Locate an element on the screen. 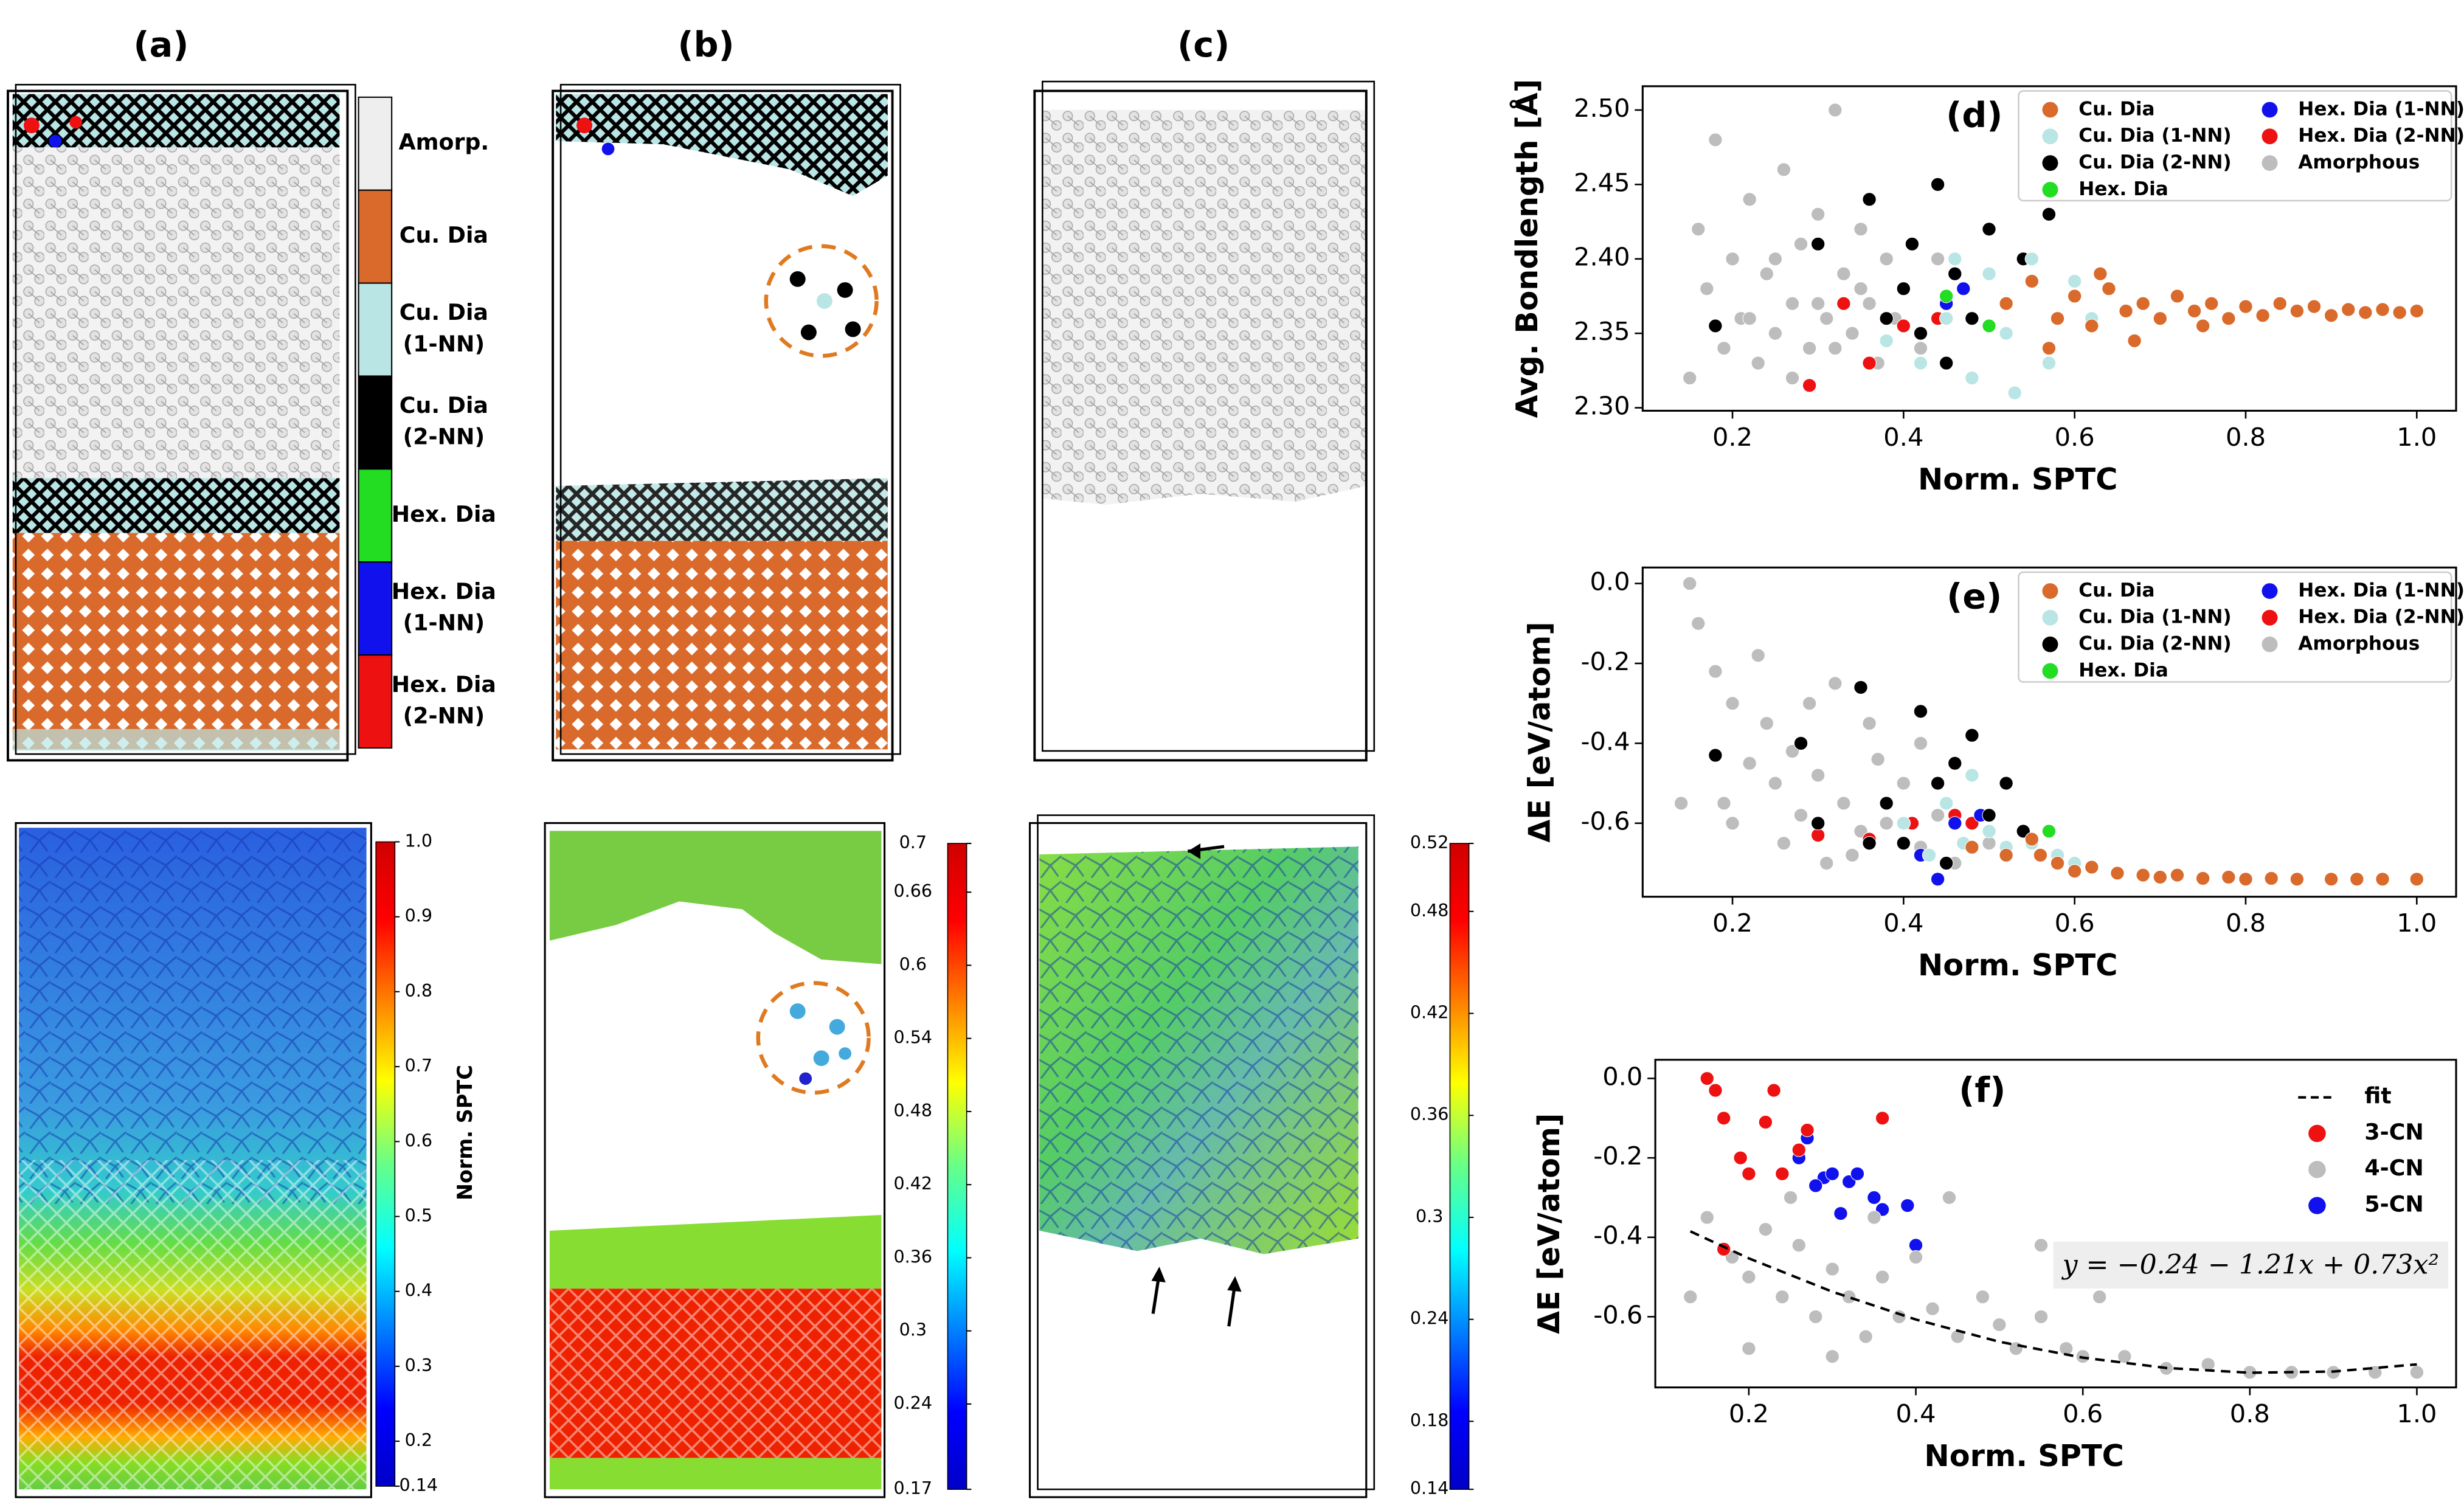 This screenshot has height=1505, width=2464. y-tick-label: 2.50 is located at coordinates (1602, 108).